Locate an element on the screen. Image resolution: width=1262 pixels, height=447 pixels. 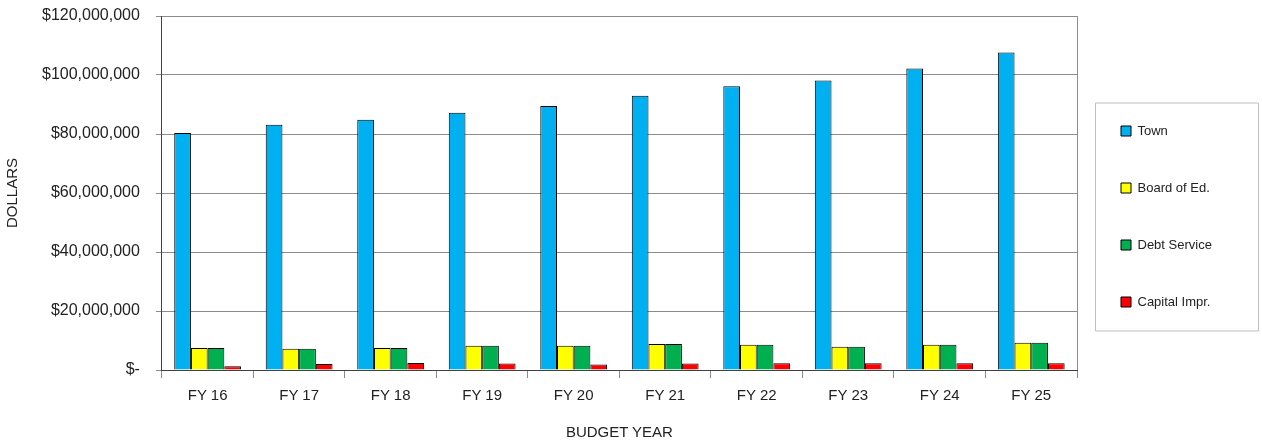
x-tick-label: FY 16 is located at coordinates (207, 395).